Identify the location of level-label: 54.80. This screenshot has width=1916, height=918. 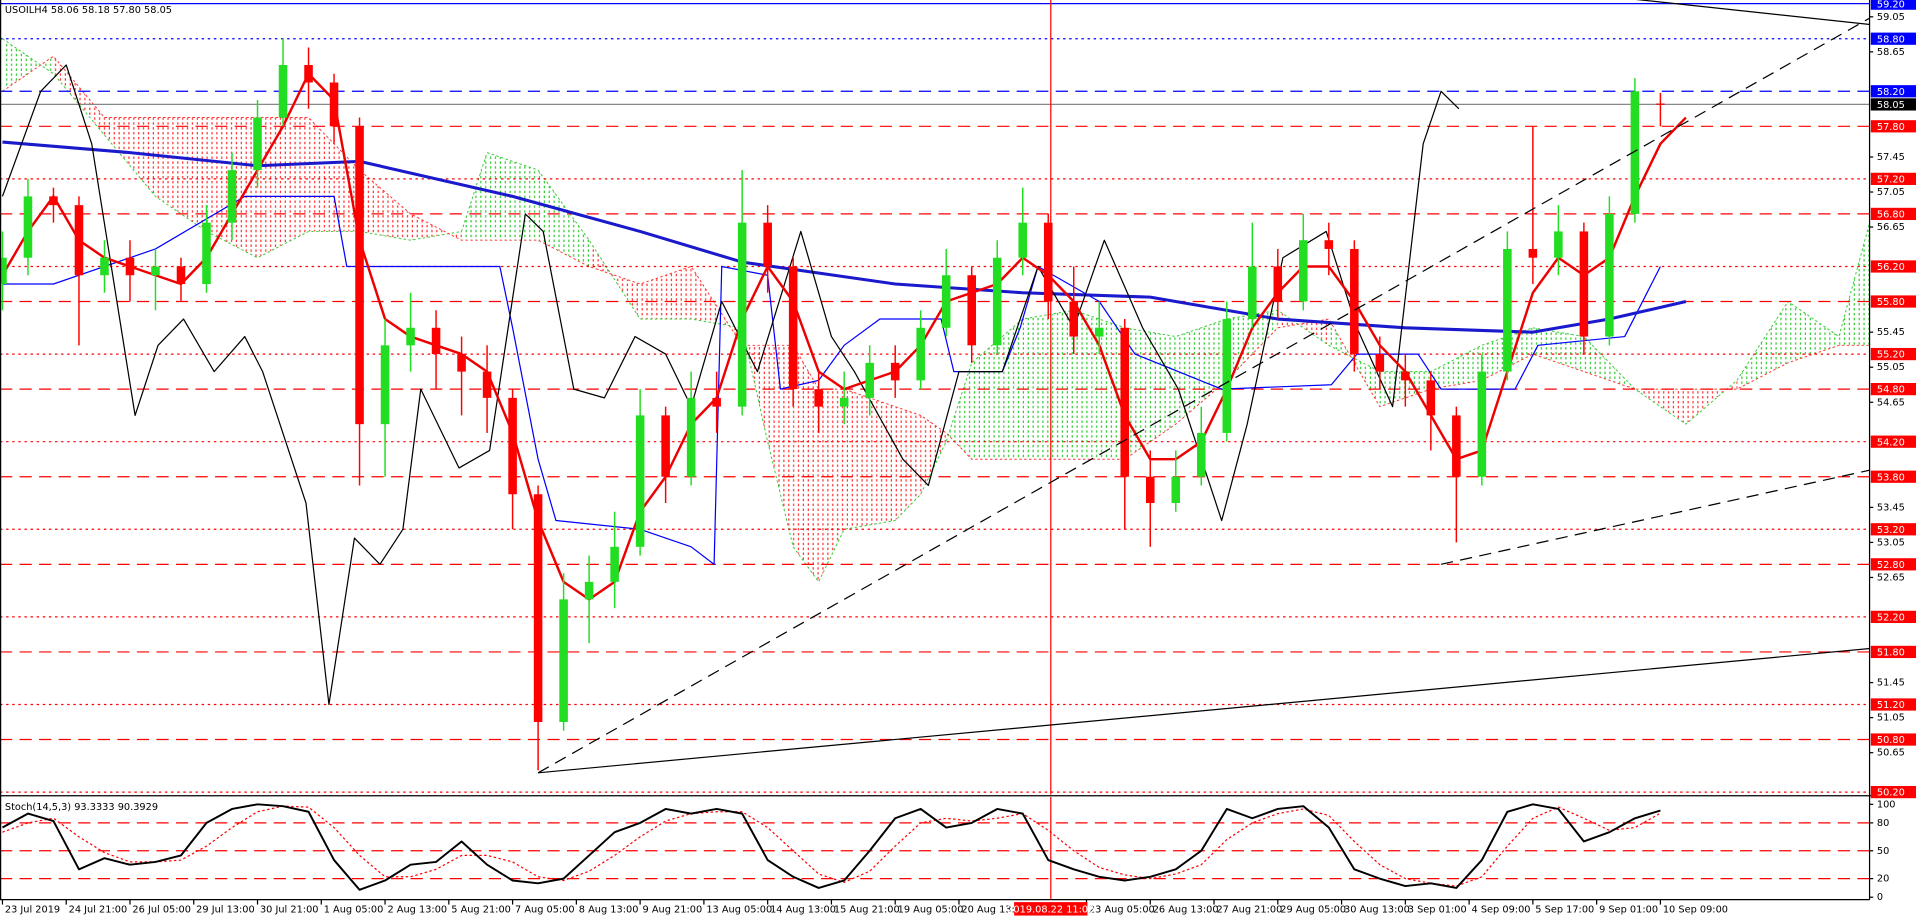
(1891, 390).